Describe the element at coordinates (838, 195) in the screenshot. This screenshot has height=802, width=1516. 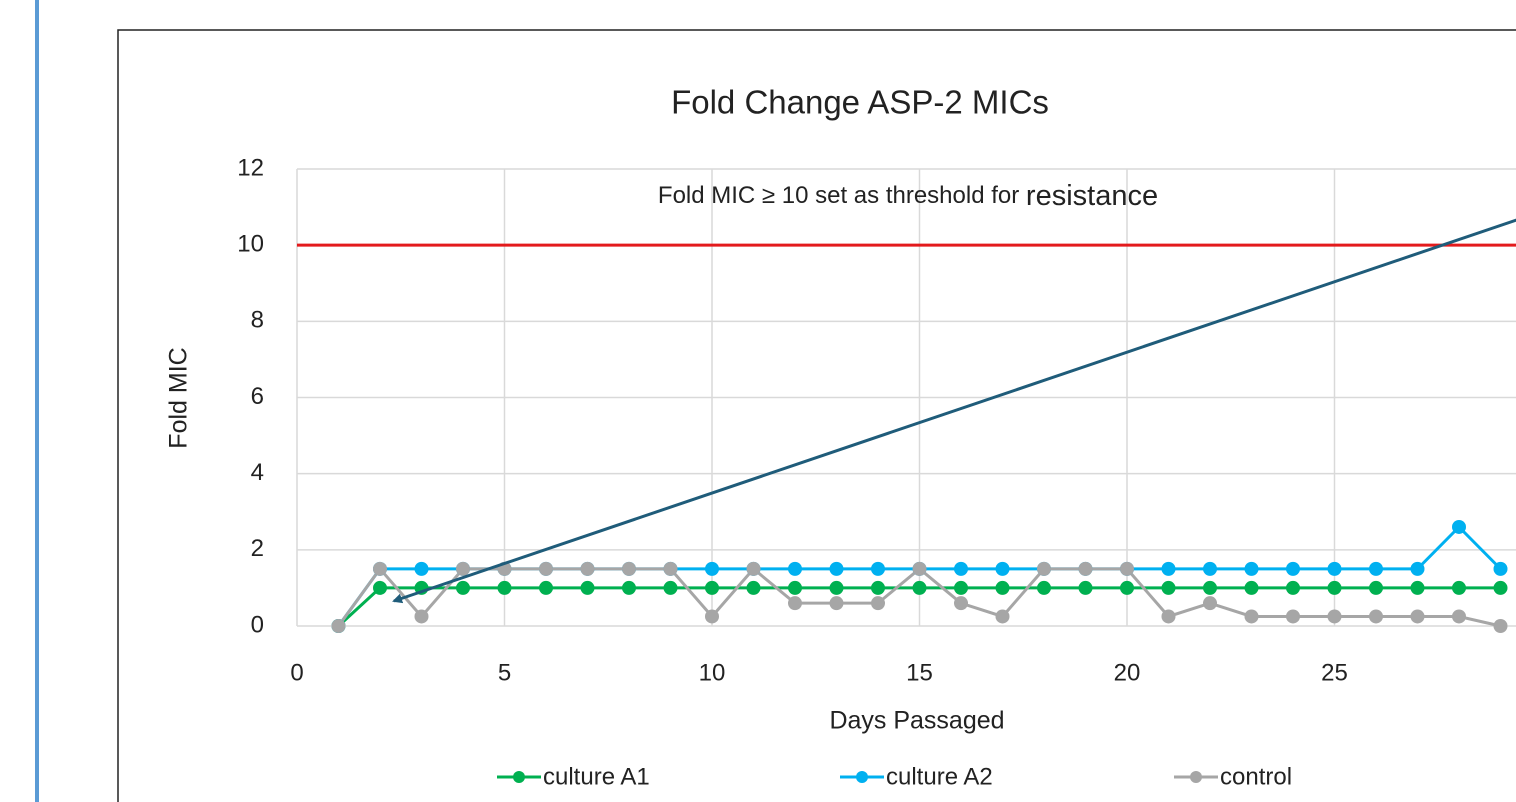
I see `annotation-text: Fold MIC ≥ 10 set as threshold for` at that location.